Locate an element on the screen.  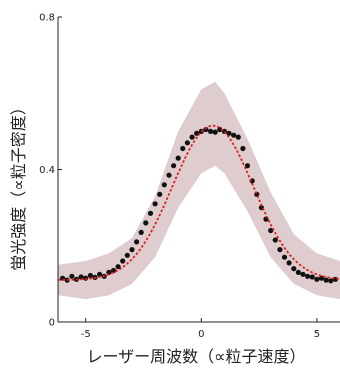
y-tick-label: 0 is located at coordinates (52, 323).